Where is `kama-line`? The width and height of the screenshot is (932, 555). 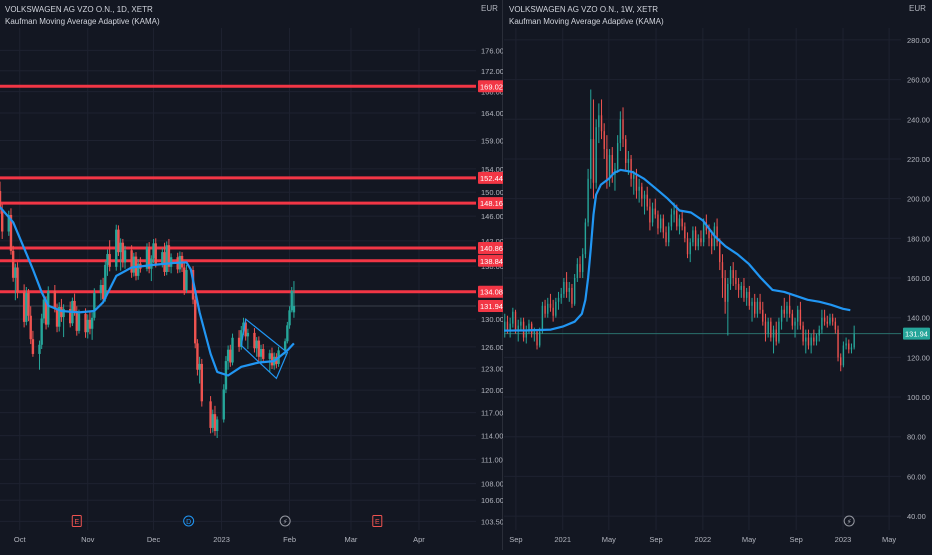
kama-line is located at coordinates (147, 291).